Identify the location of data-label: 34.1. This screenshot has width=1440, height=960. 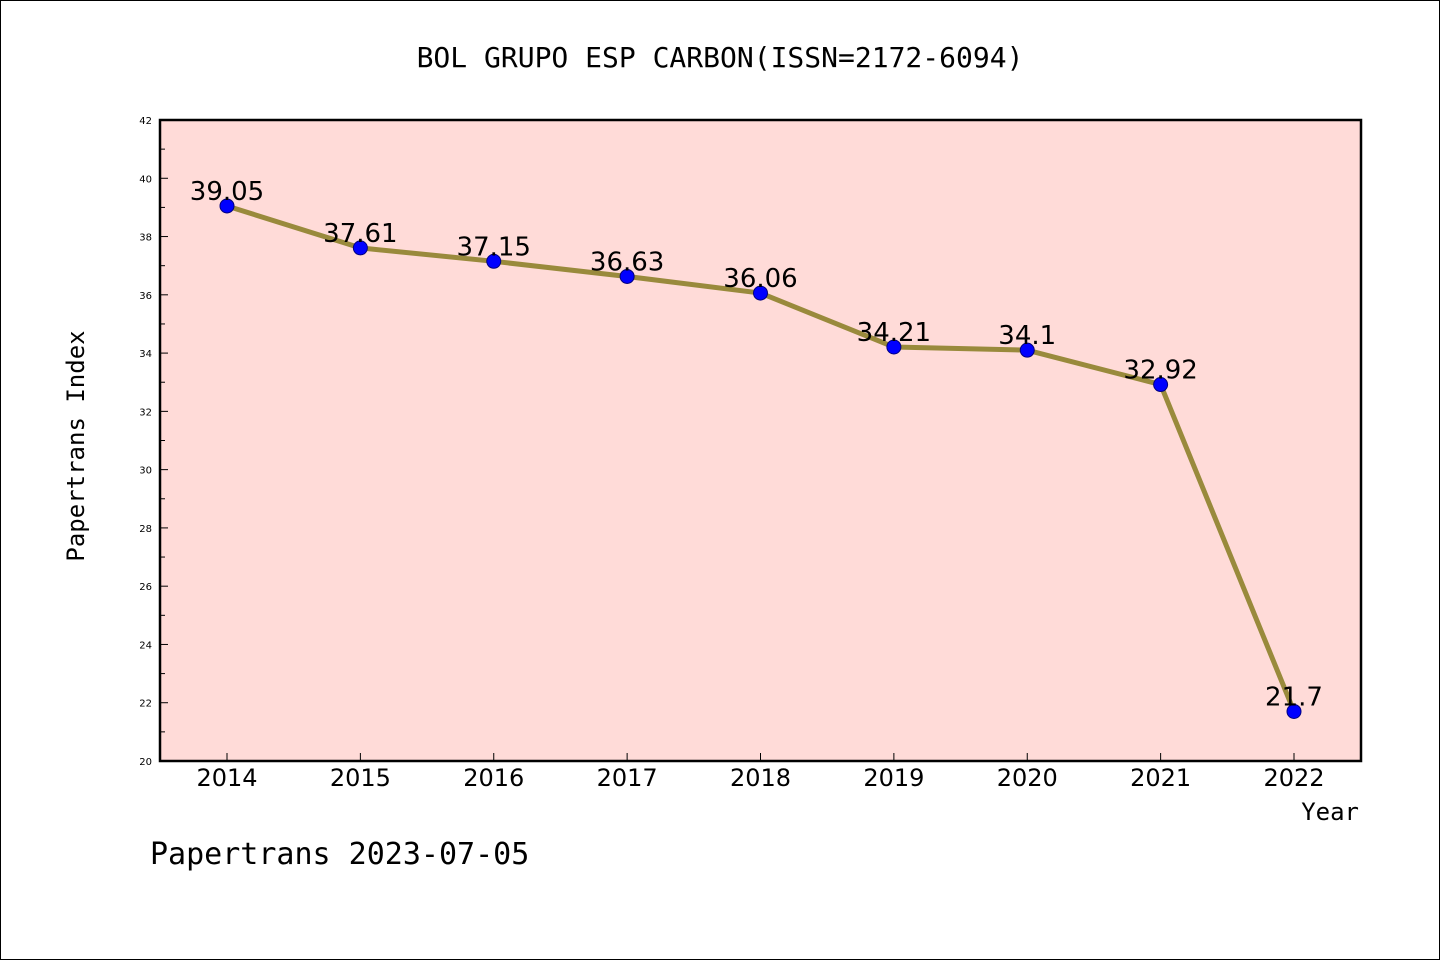
(1027, 336).